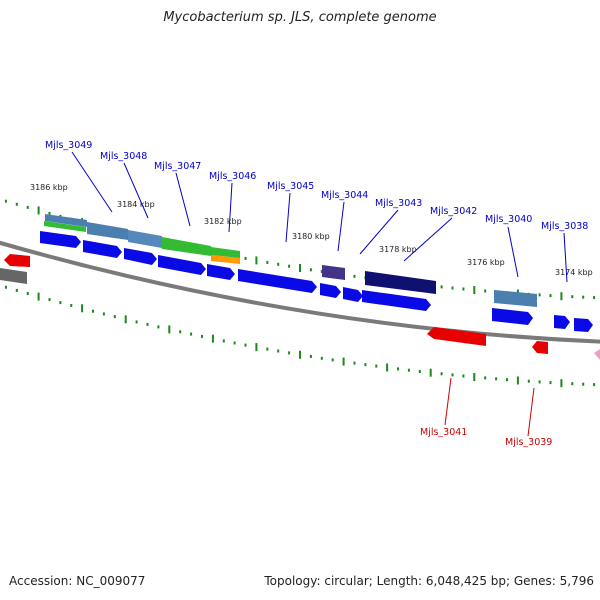  Describe the element at coordinates (290, 186) in the screenshot. I see `gene-label: Mjls_3045` at that location.